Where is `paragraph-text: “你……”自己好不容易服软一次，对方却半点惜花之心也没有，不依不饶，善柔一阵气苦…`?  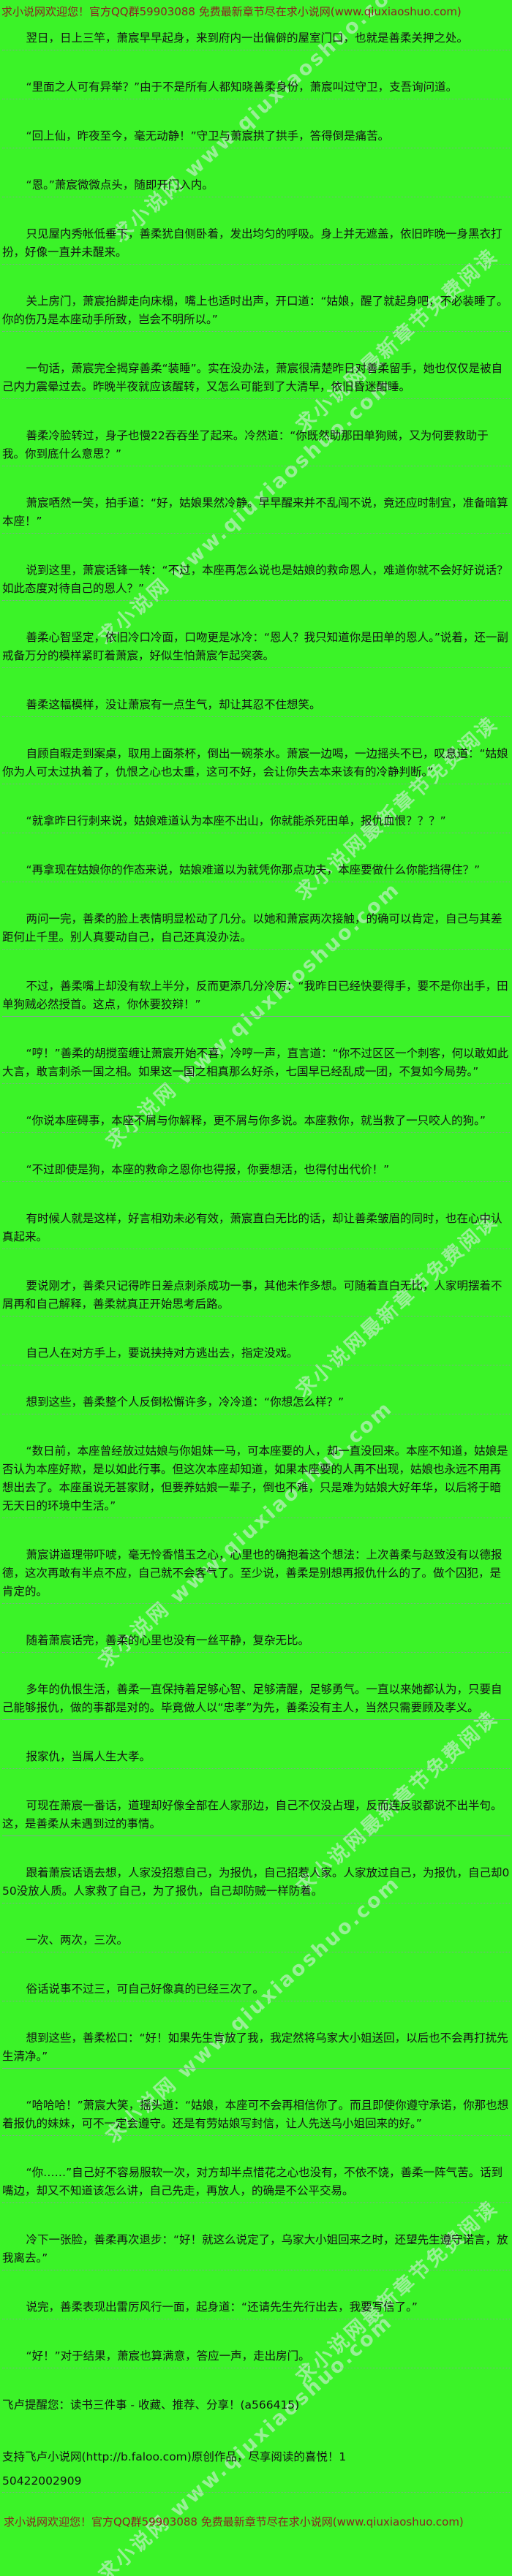
paragraph-text: “你……”自己好不容易服软一次，对方却半点惜花之心也没有，不依不饶，善柔一阵气苦… is located at coordinates (252, 2181).